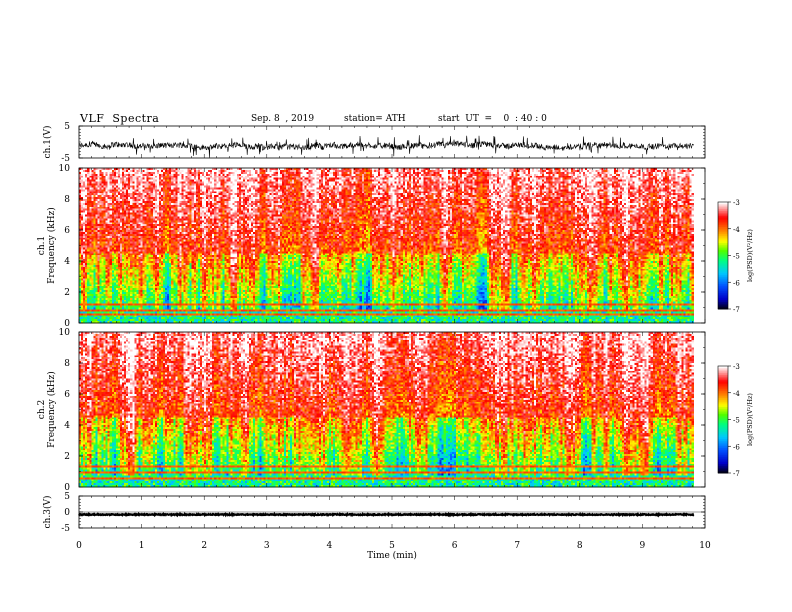 The height and width of the screenshot is (612, 792). I want to click on x-tick-label: 8, so click(580, 546).